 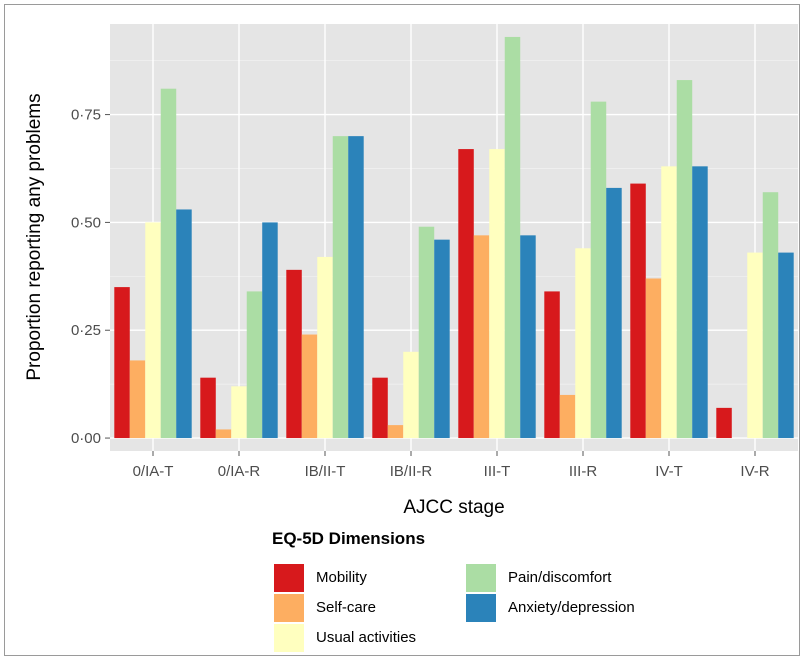 I want to click on legend-label-anxiety-depression: Anxiety/depression, so click(x=571, y=607).